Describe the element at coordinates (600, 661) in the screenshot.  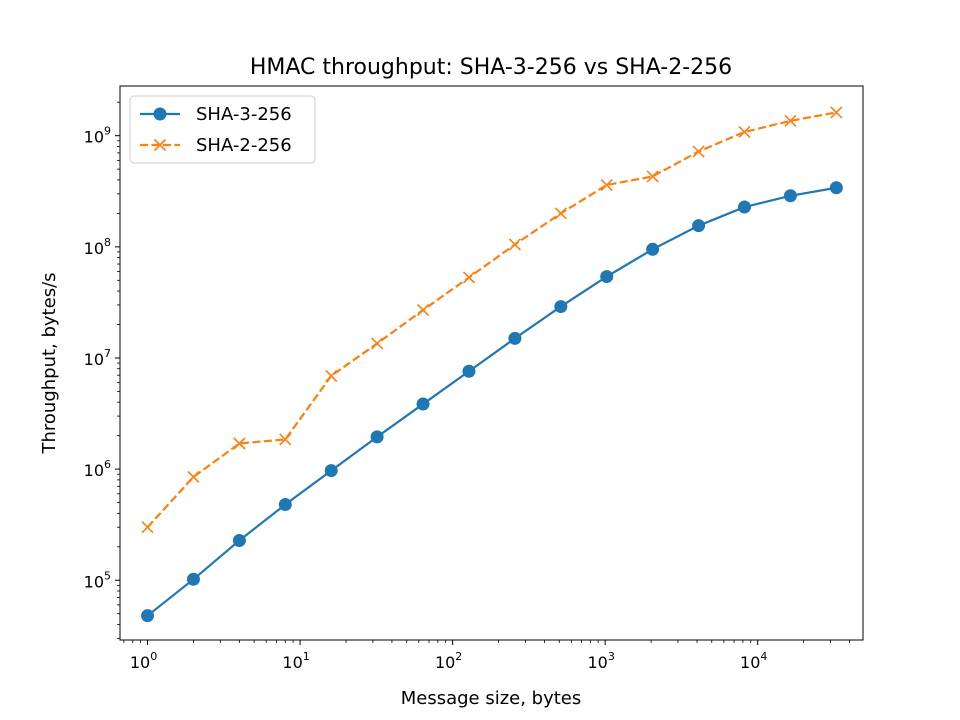
I see `x-tick-label: 10³` at that location.